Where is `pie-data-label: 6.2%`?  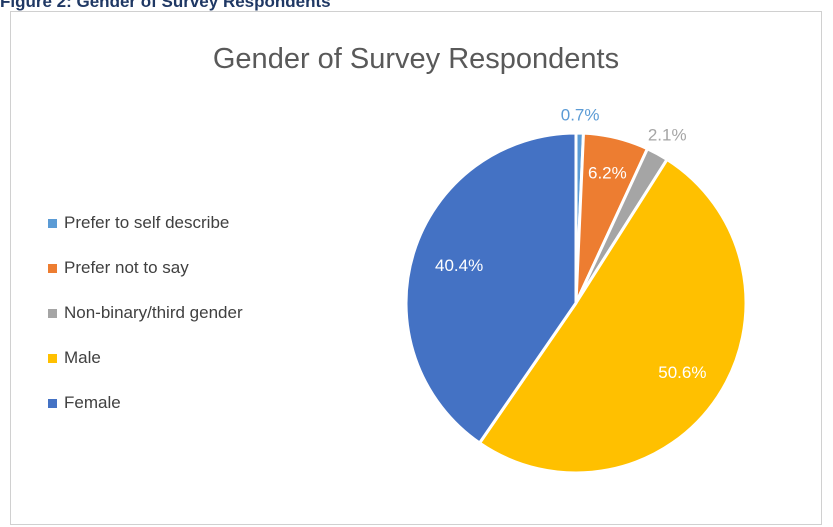 pie-data-label: 6.2% is located at coordinates (607, 173).